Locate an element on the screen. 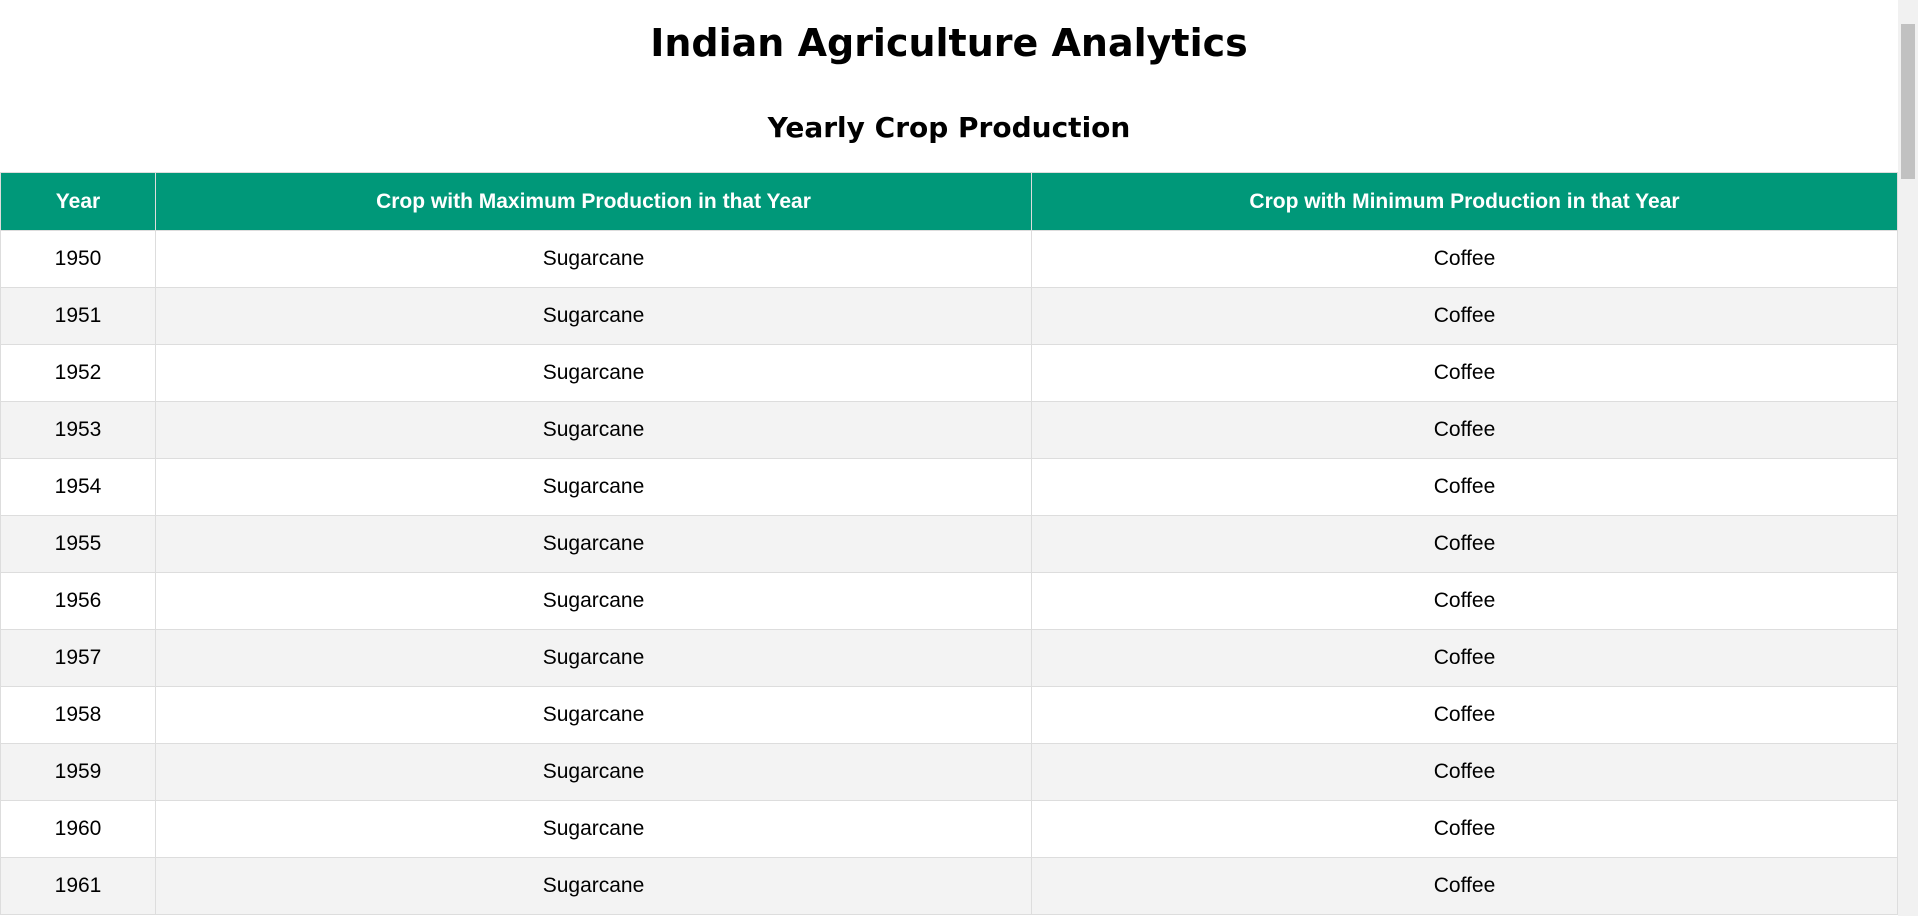 The image size is (1918, 916). table-row: 1956 Sugarcane Coffee is located at coordinates (949, 601).